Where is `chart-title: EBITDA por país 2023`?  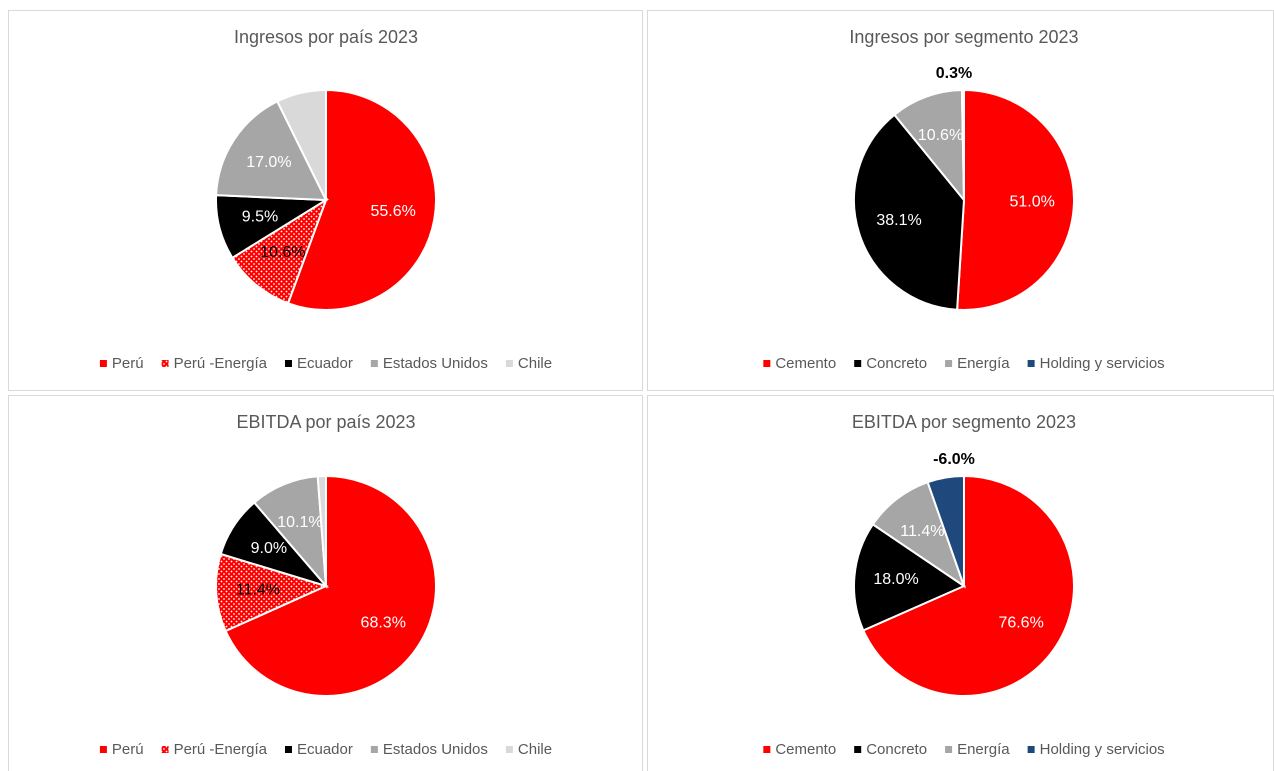 chart-title: EBITDA por país 2023 is located at coordinates (325, 422).